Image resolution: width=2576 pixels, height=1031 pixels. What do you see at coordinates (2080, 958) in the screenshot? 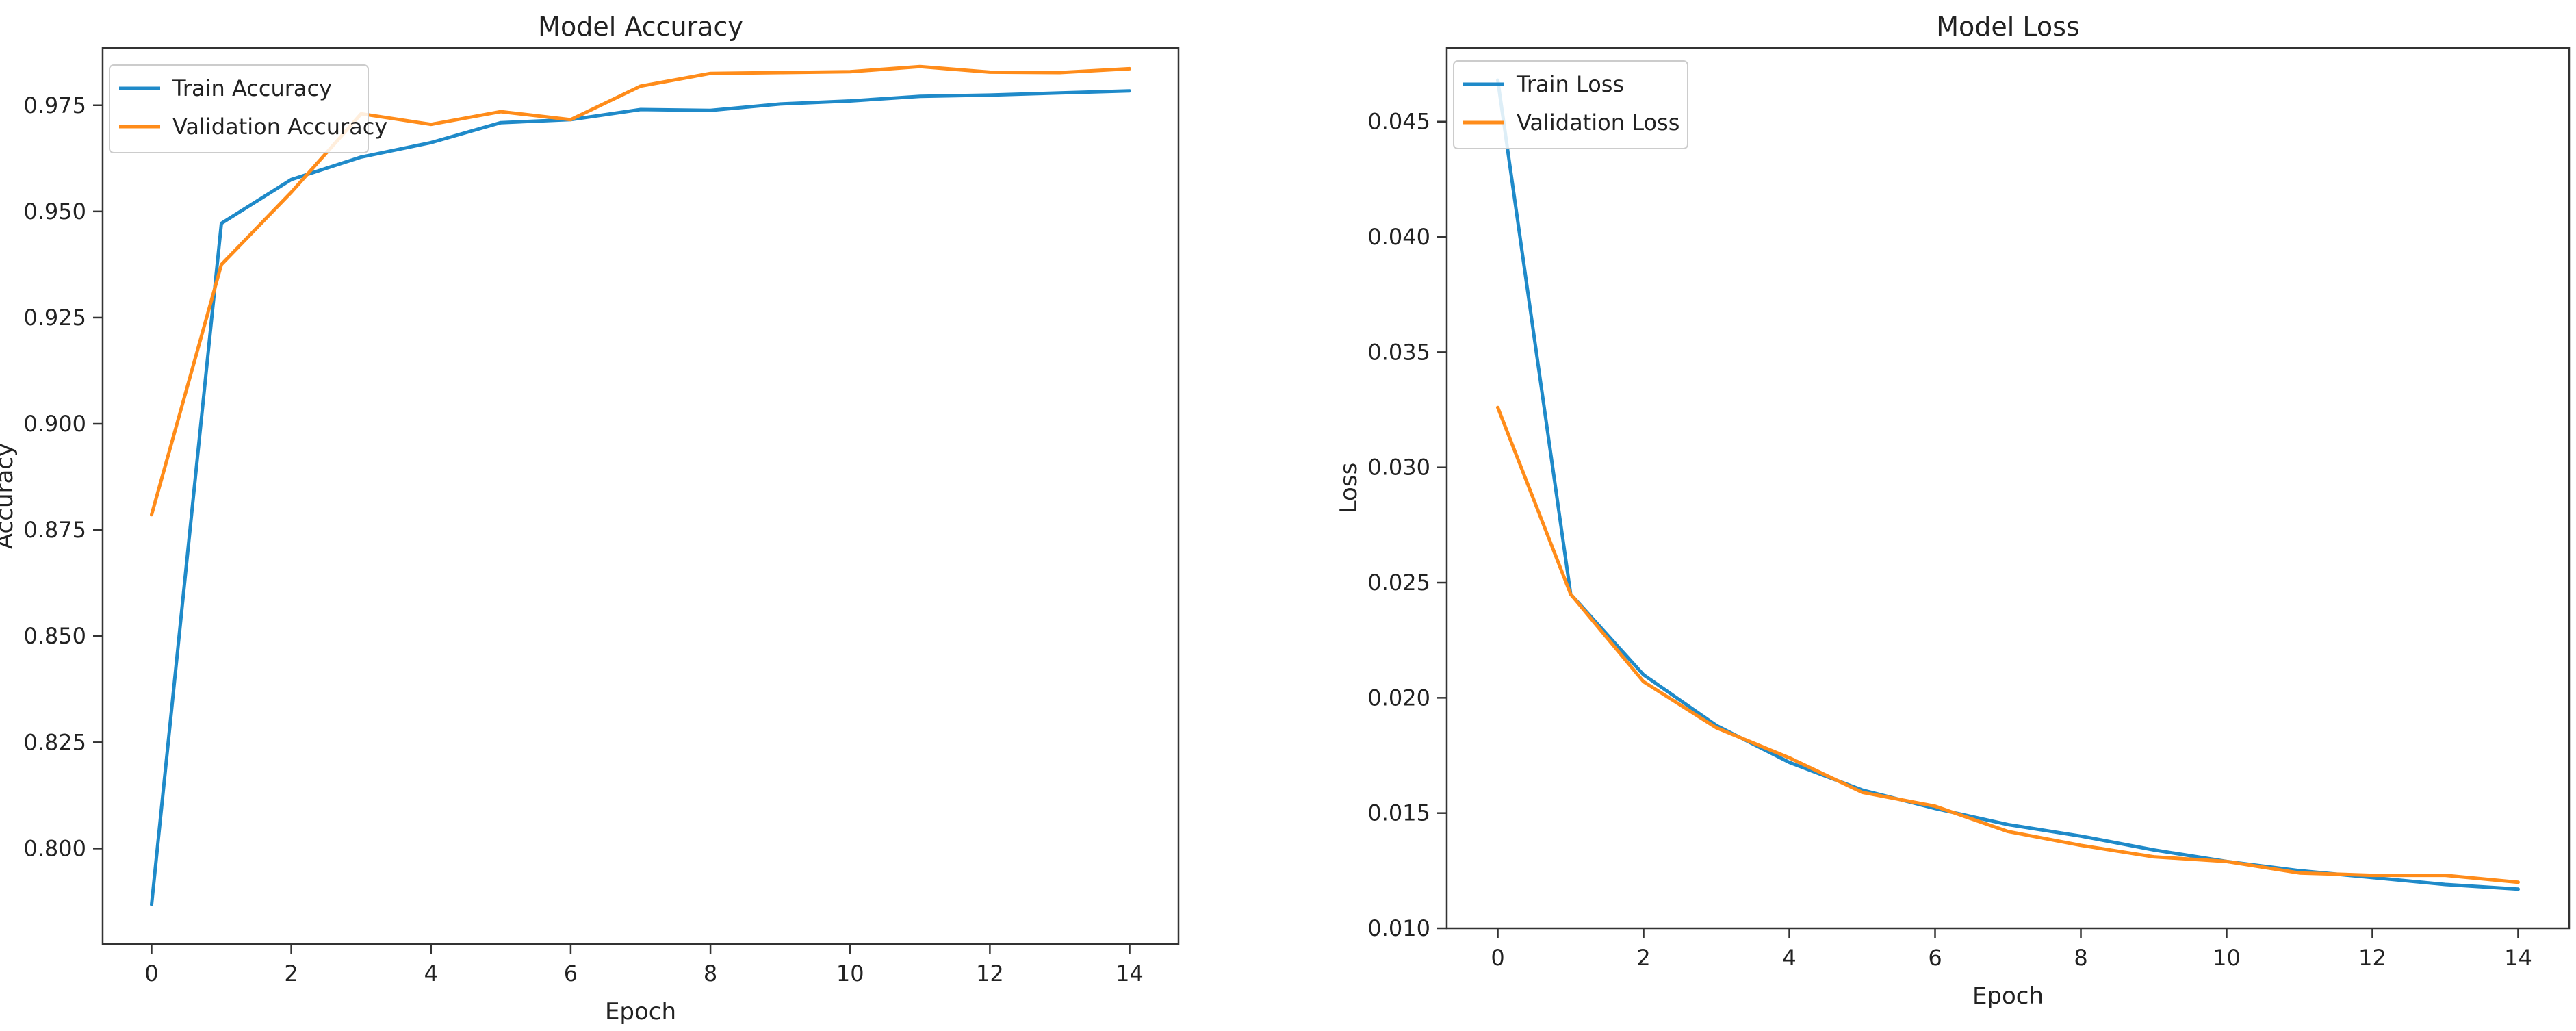
I see `loss-x-tick-label: 8` at bounding box center [2080, 958].